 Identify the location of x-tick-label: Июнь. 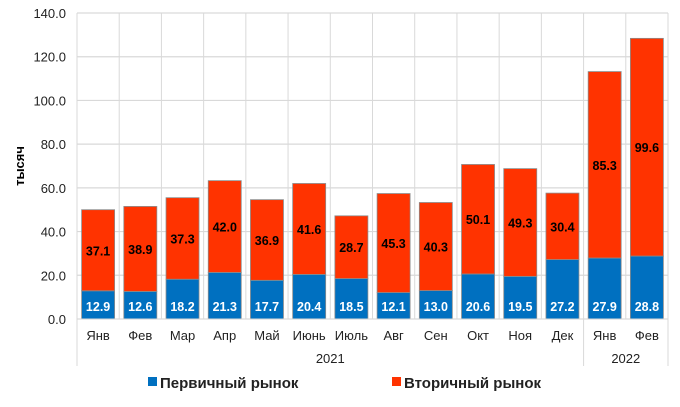
(309, 335).